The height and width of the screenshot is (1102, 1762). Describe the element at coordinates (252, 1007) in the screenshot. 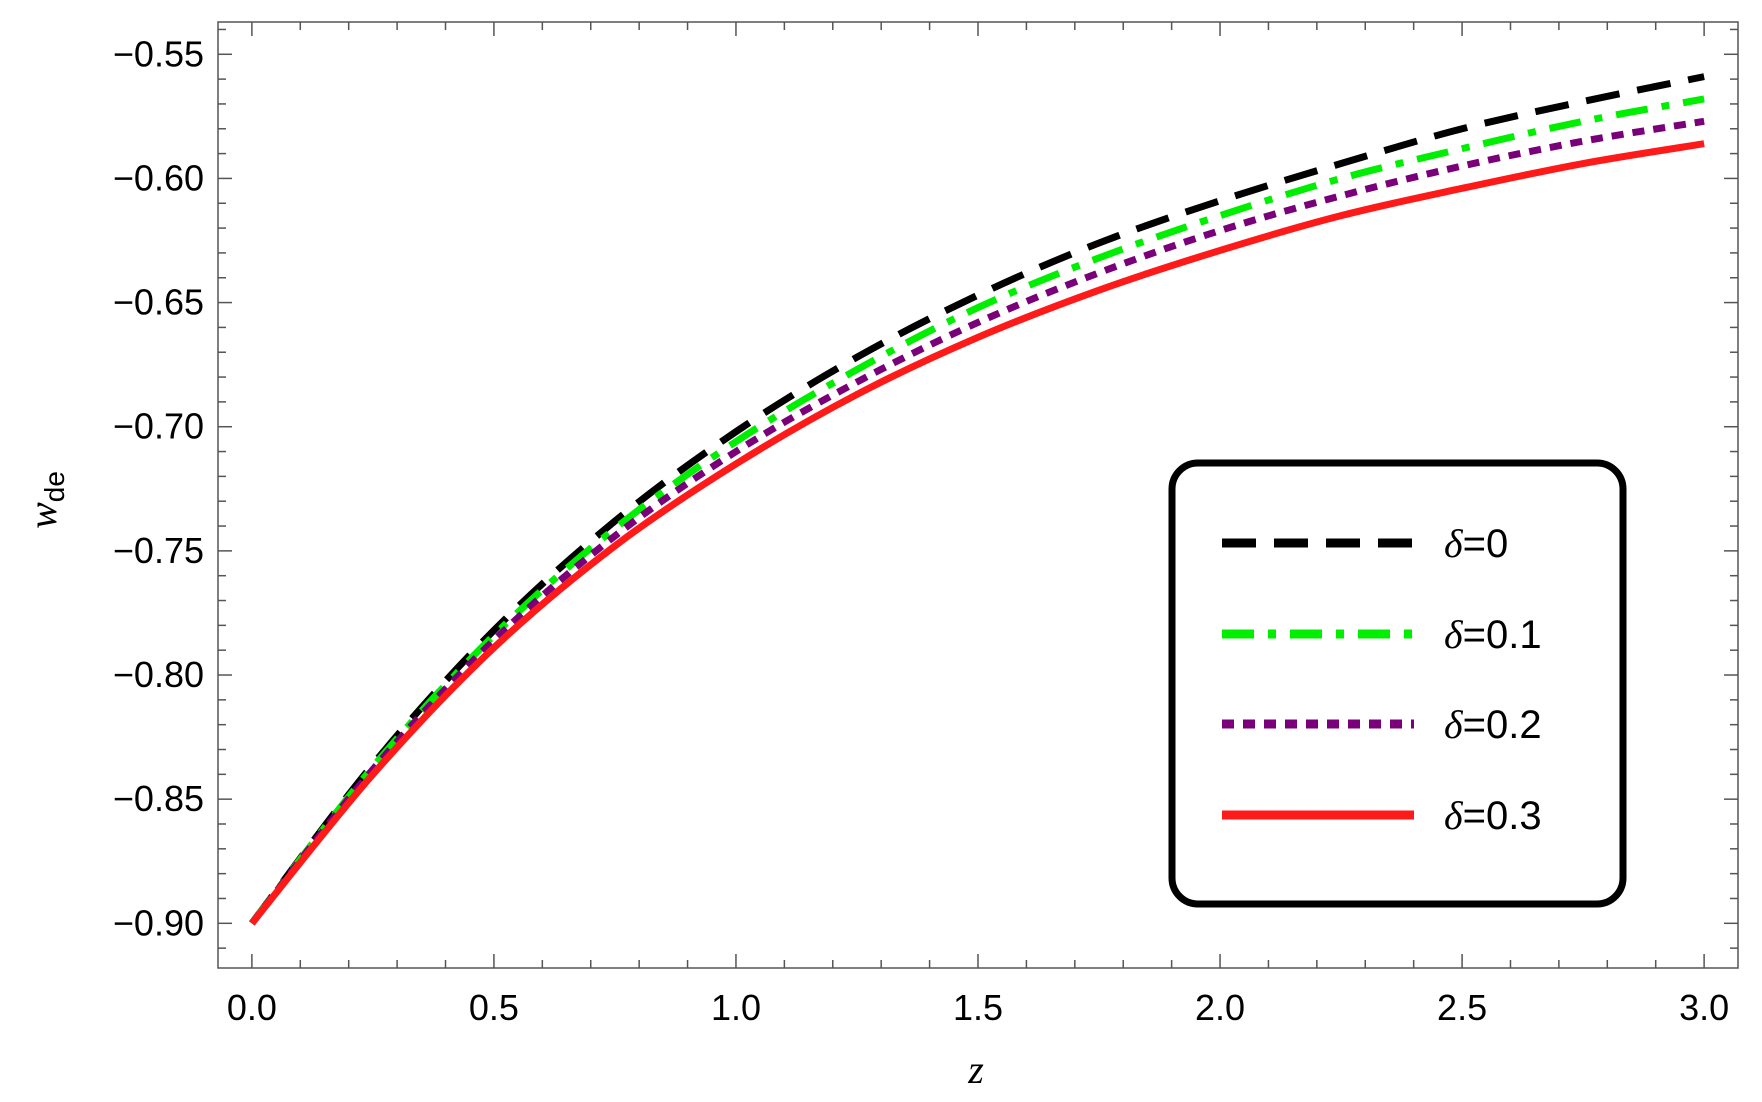

I see `x-tick-label: 0.0` at that location.